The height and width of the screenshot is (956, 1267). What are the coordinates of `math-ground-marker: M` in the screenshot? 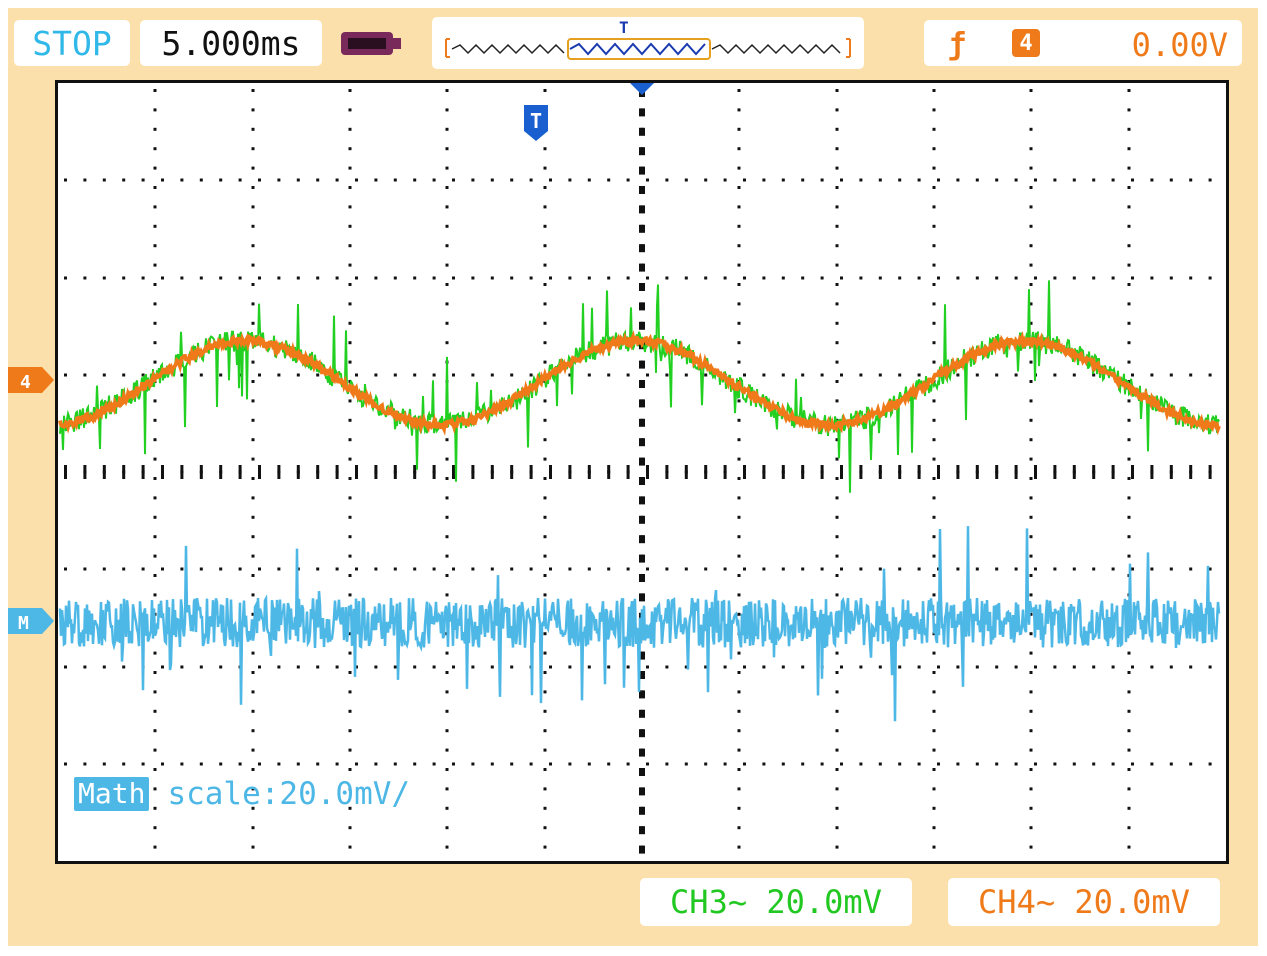 It's located at (32, 621).